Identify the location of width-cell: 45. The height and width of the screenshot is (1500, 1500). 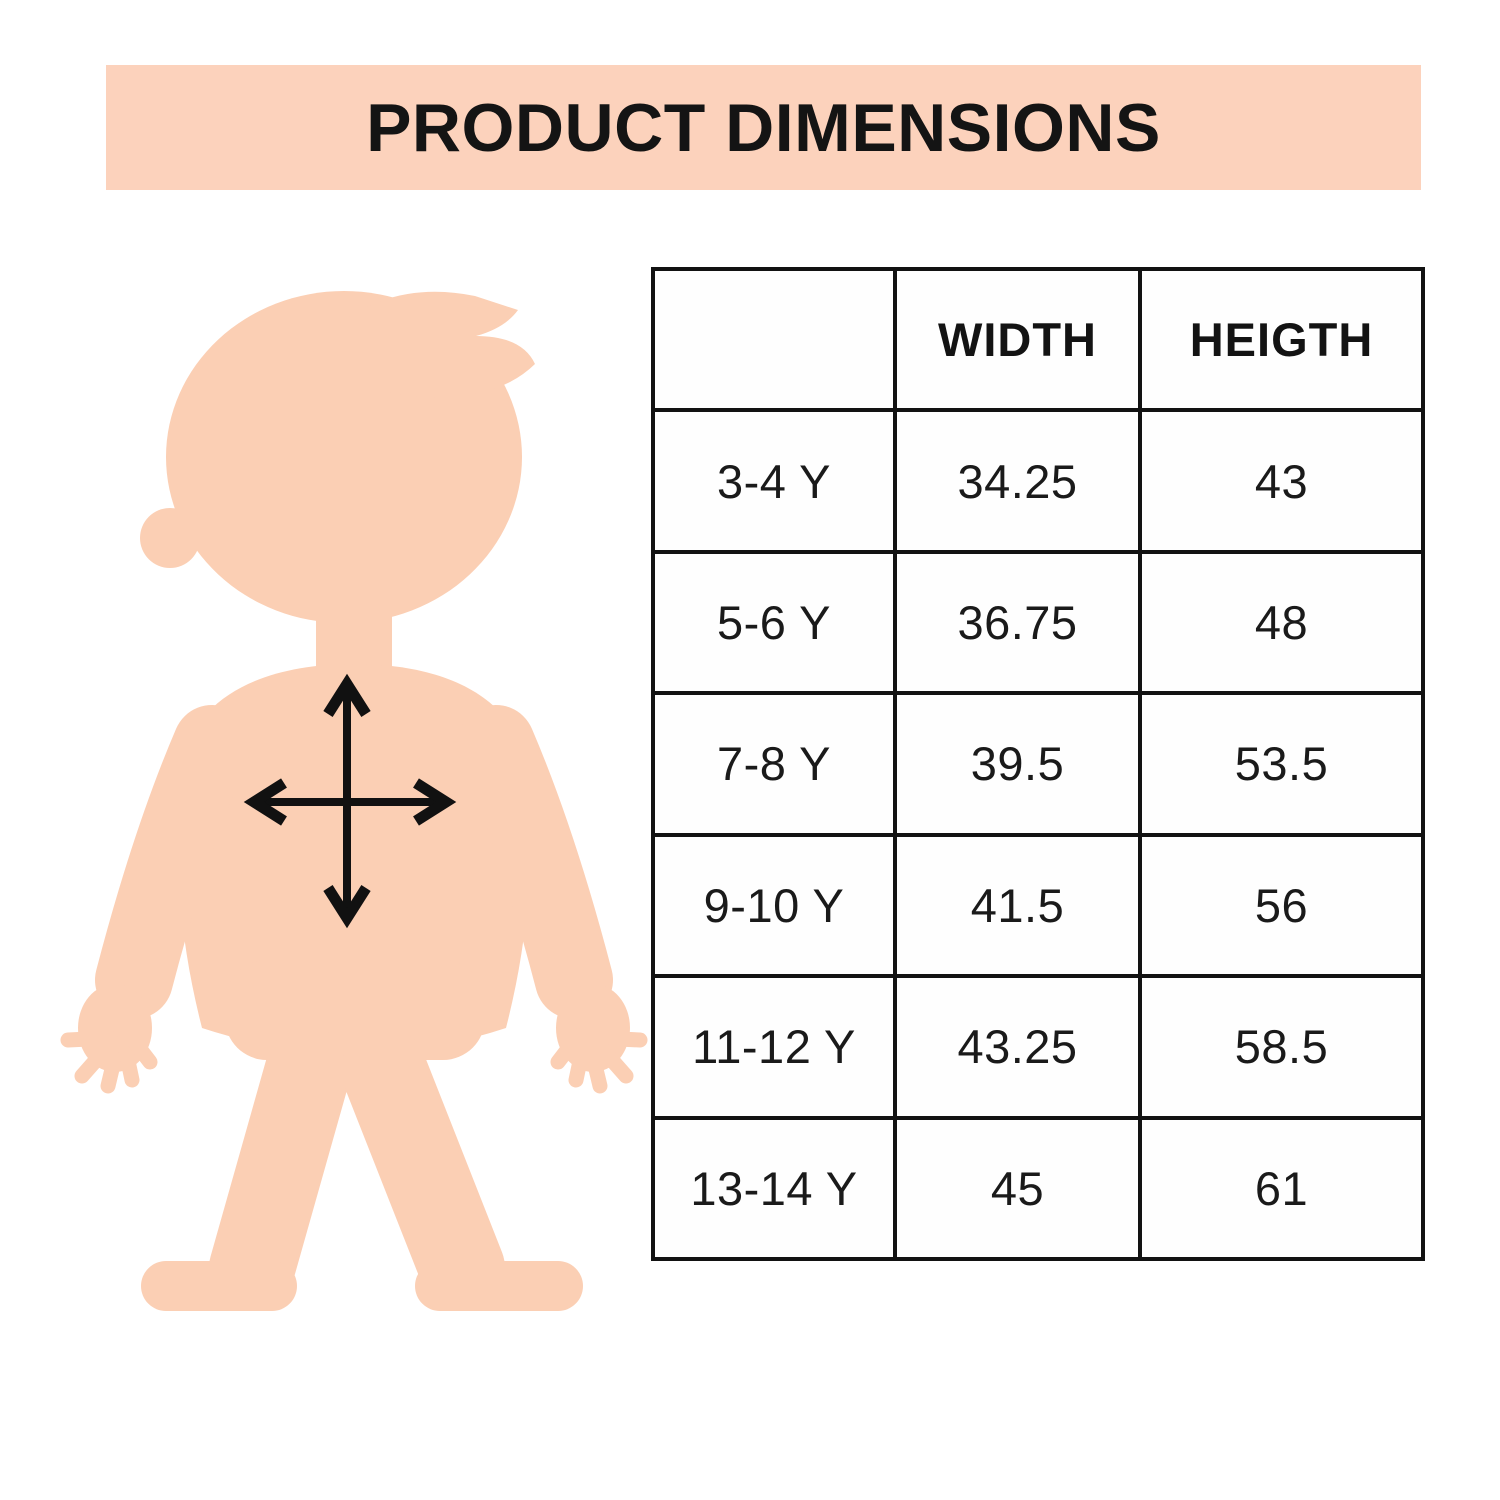
(1017, 1188).